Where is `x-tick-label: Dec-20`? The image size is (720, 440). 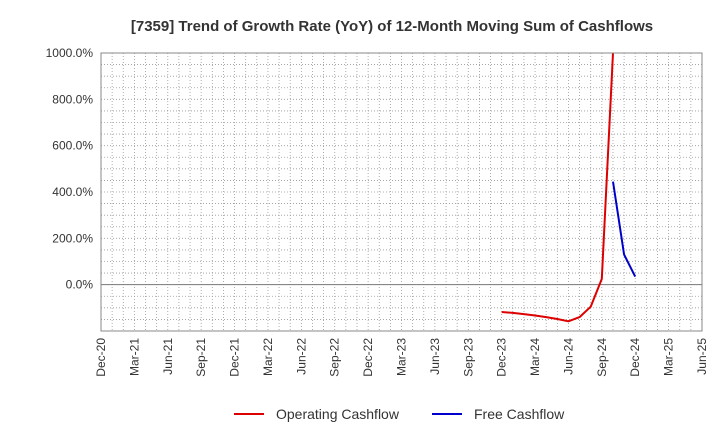 x-tick-label: Dec-20 is located at coordinates (101, 357).